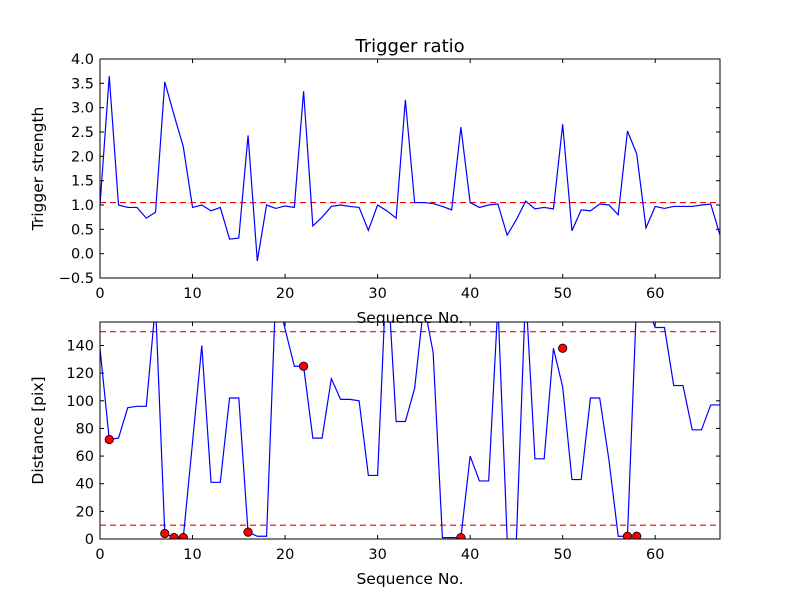 This screenshot has height=600, width=800. I want to click on chart-top-ytick-label-5: 2.0, so click(82, 157).